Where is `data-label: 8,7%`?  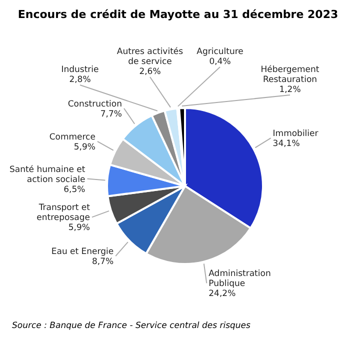
data-label: 8,7% is located at coordinates (103, 262).